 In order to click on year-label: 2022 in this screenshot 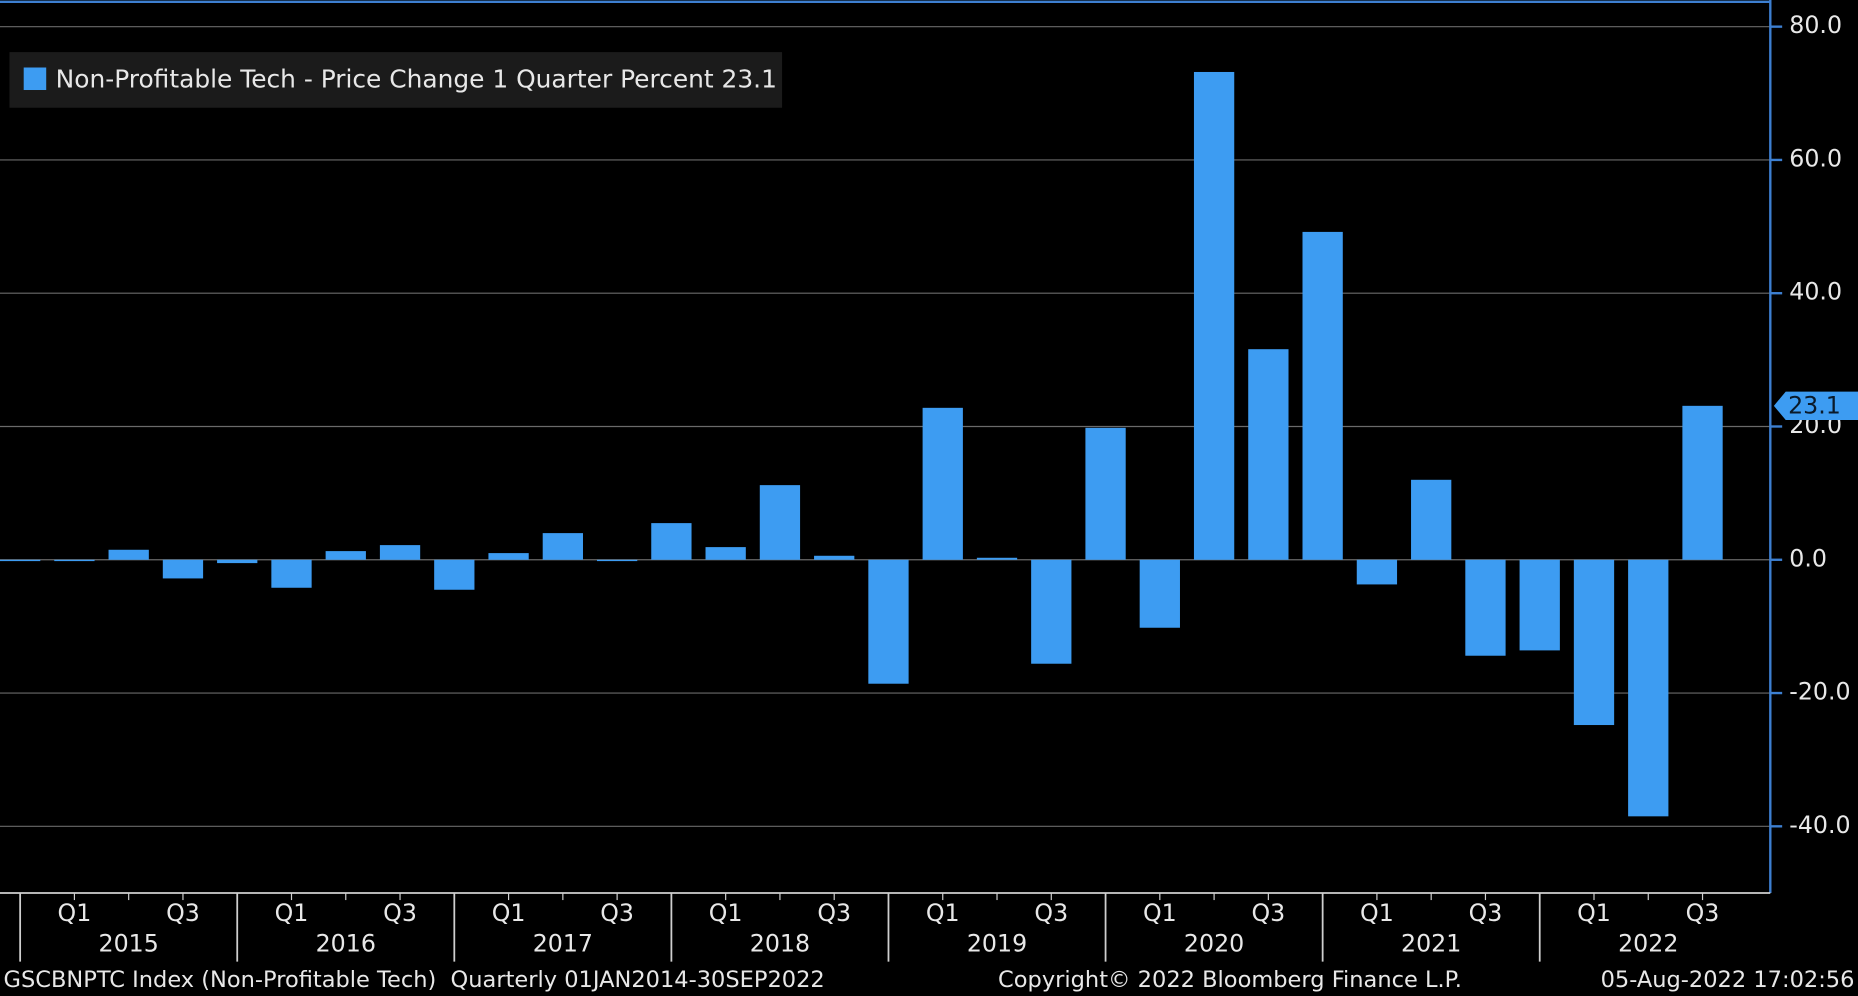, I will do `click(1648, 944)`.